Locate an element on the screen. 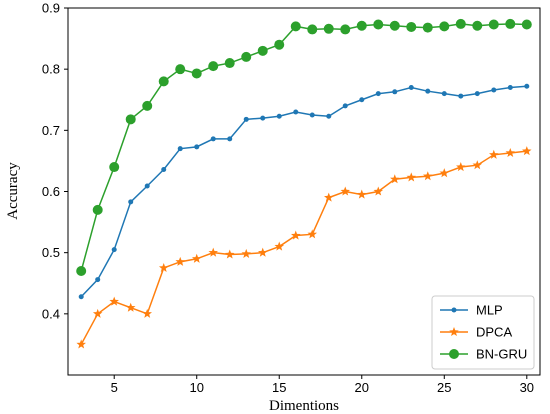  legend-label-bn-gru: BN-GRU is located at coordinates (501, 354).